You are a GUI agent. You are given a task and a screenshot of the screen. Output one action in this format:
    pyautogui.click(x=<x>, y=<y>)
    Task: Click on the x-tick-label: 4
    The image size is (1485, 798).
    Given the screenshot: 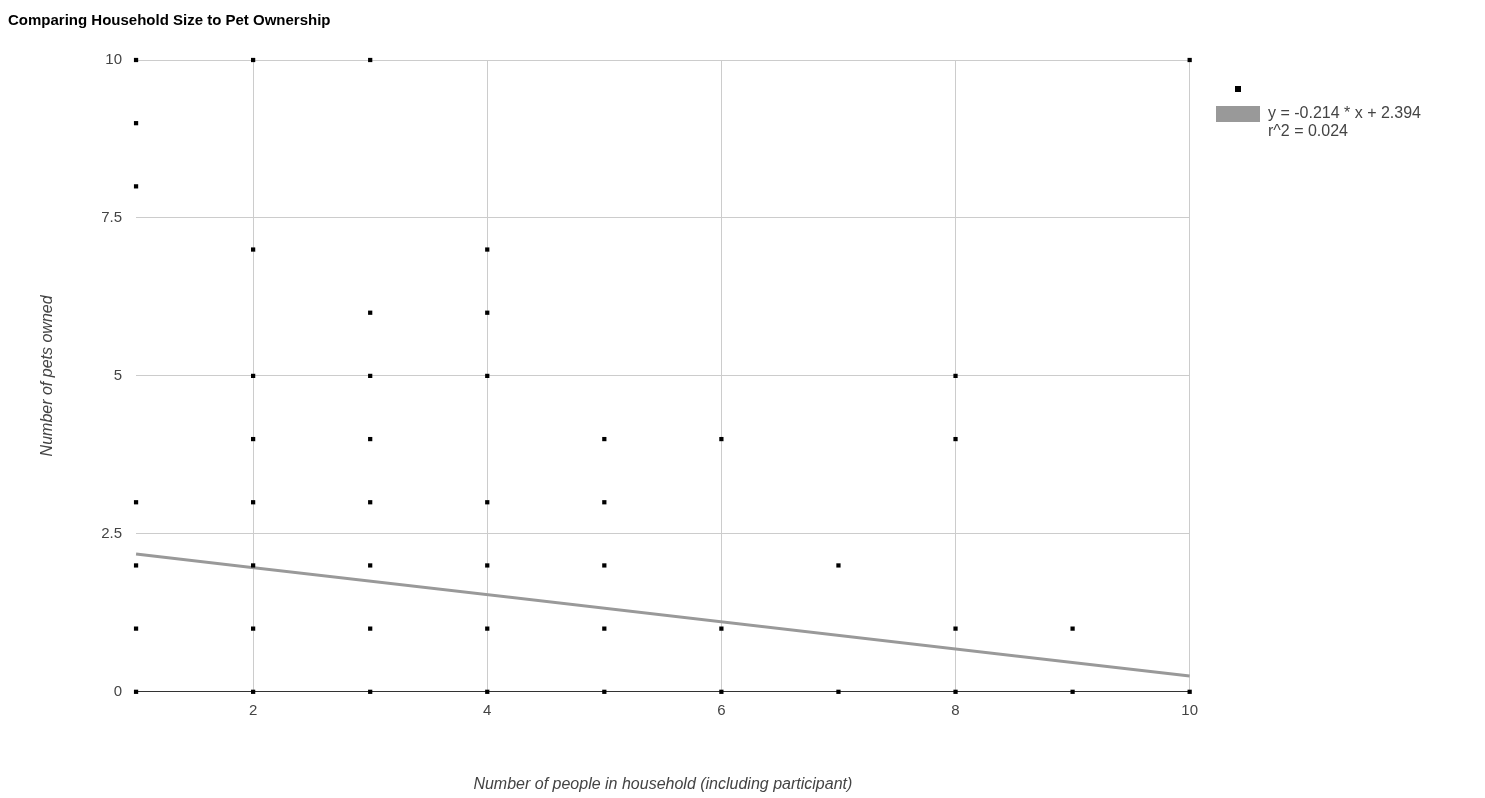 What is the action you would take?
    pyautogui.click(x=487, y=709)
    